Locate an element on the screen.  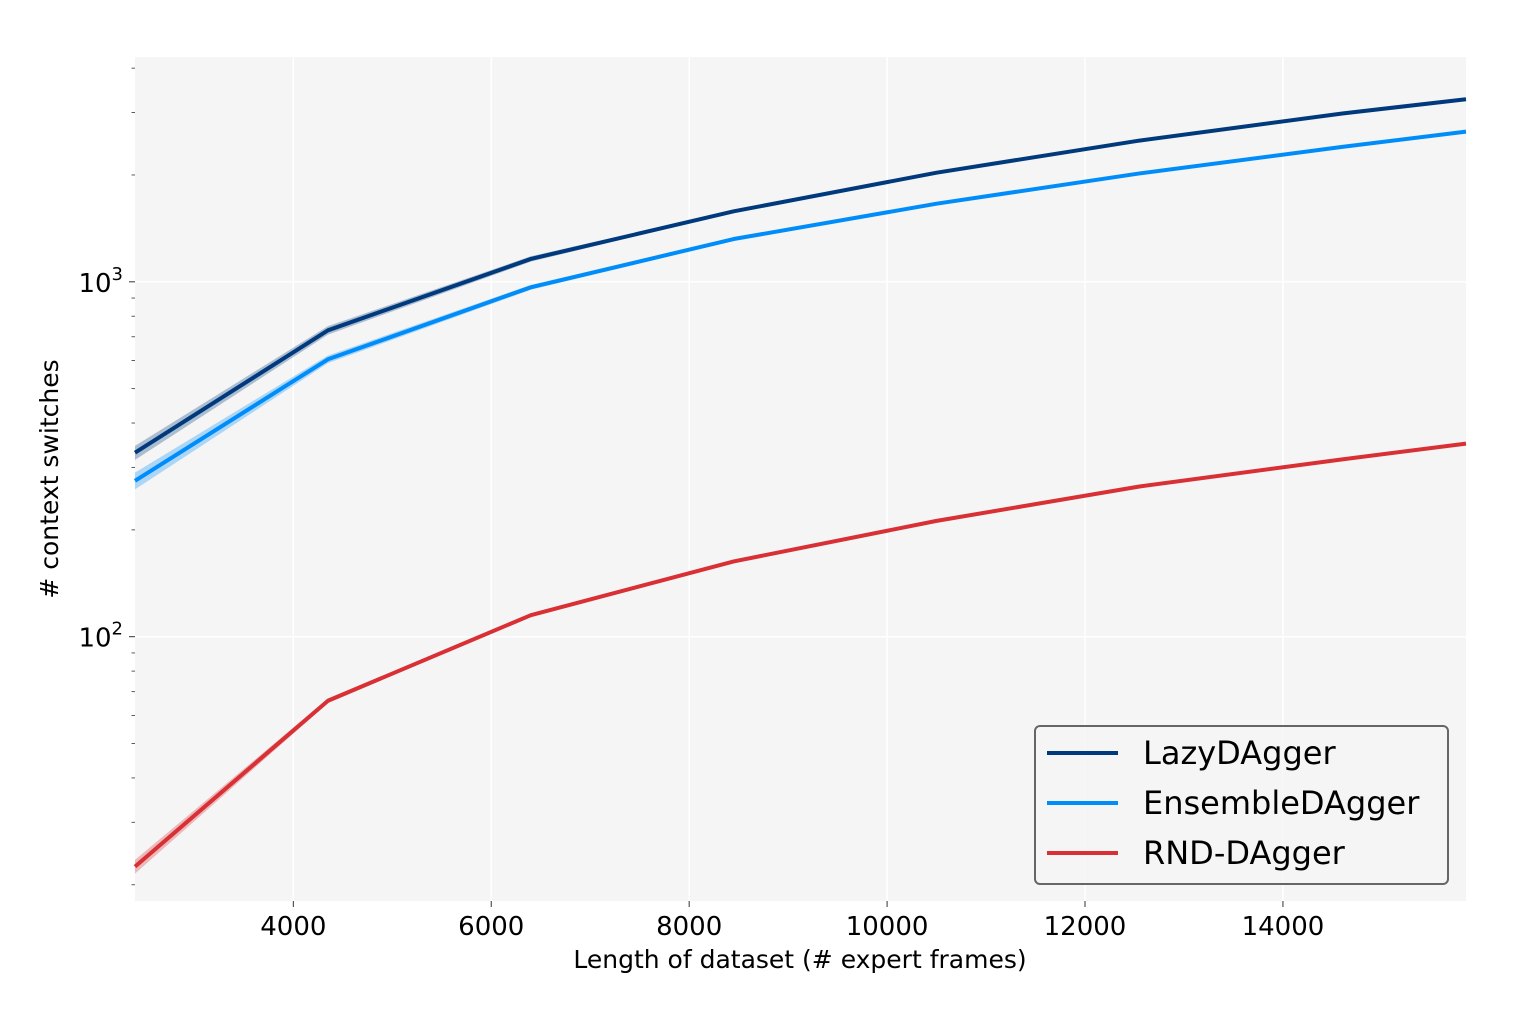
legend-label: LazyDAgger is located at coordinates (1239, 753).